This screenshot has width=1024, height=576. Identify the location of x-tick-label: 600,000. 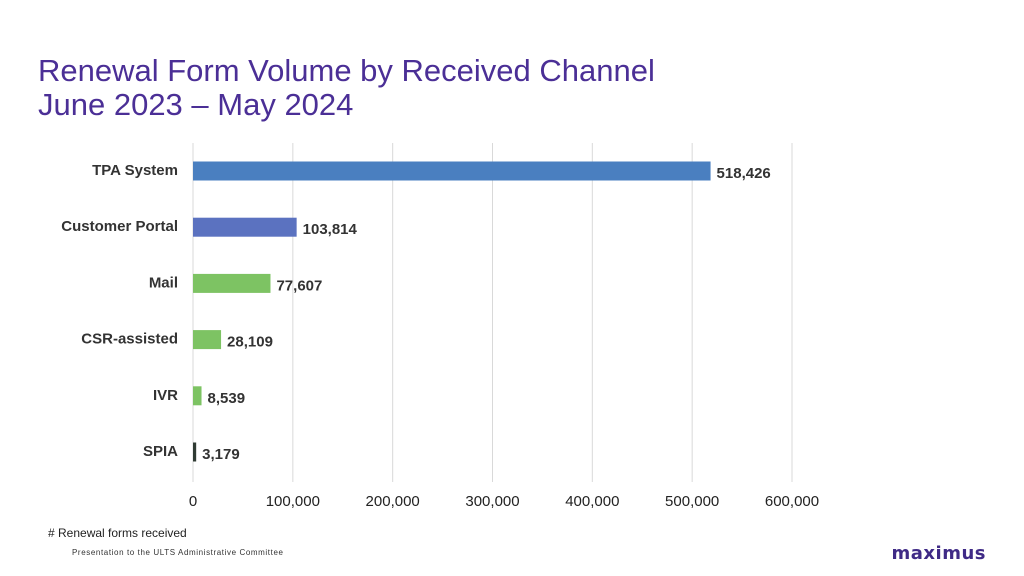
(792, 501).